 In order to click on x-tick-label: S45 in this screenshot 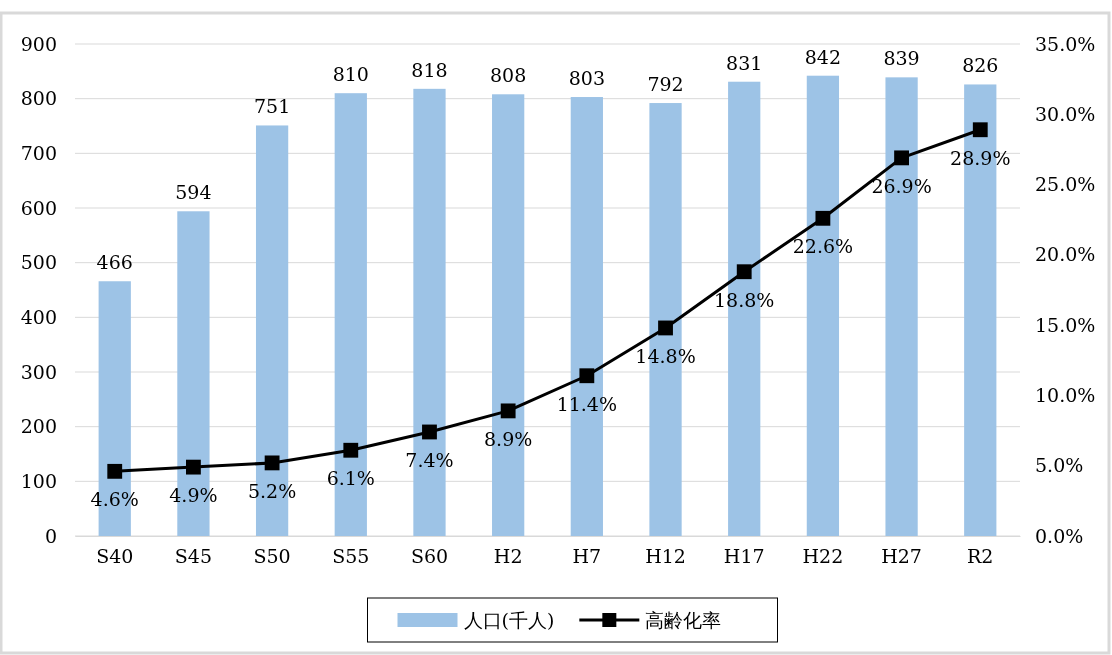, I will do `click(193, 556)`.